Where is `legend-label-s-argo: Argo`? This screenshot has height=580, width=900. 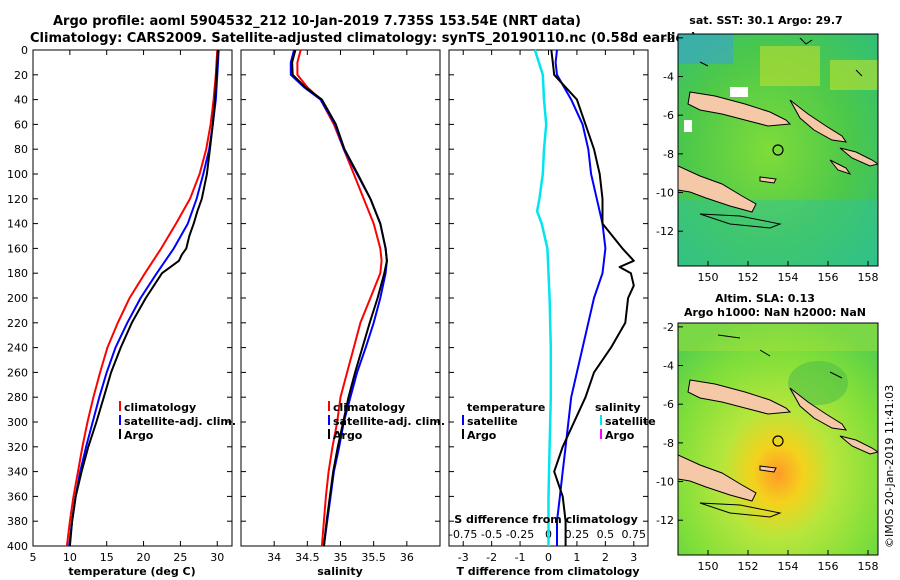 legend-label-s-argo: Argo is located at coordinates (620, 435).